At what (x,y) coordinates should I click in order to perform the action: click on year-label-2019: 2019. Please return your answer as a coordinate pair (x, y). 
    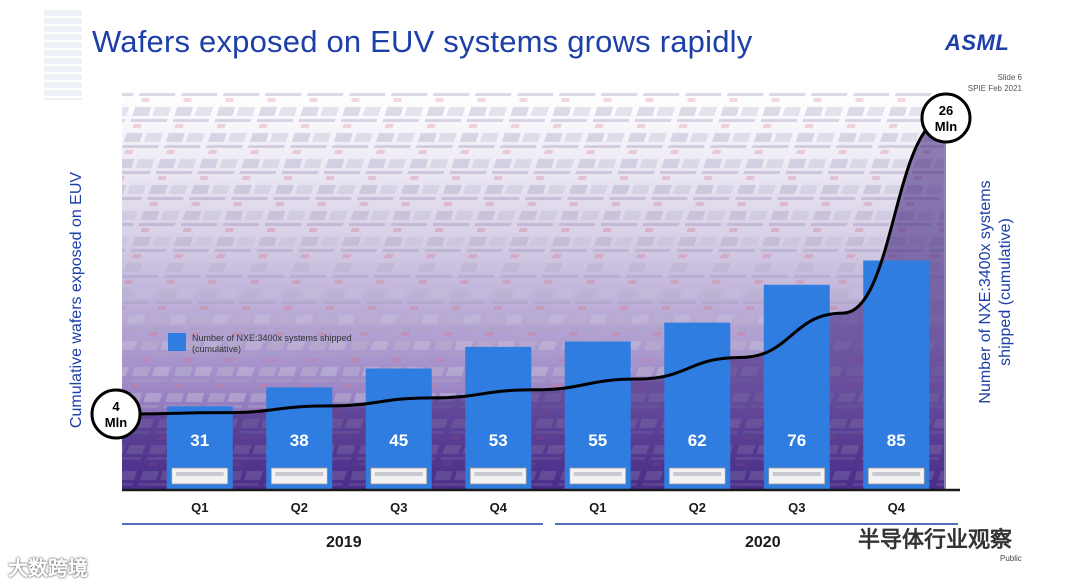
    Looking at the image, I should click on (344, 542).